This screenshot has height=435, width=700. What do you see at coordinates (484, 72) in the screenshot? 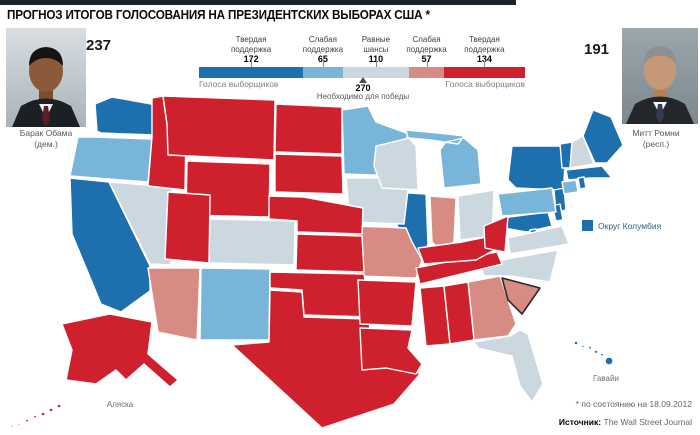
I see `legend-bar-segment-strong_rep` at bounding box center [484, 72].